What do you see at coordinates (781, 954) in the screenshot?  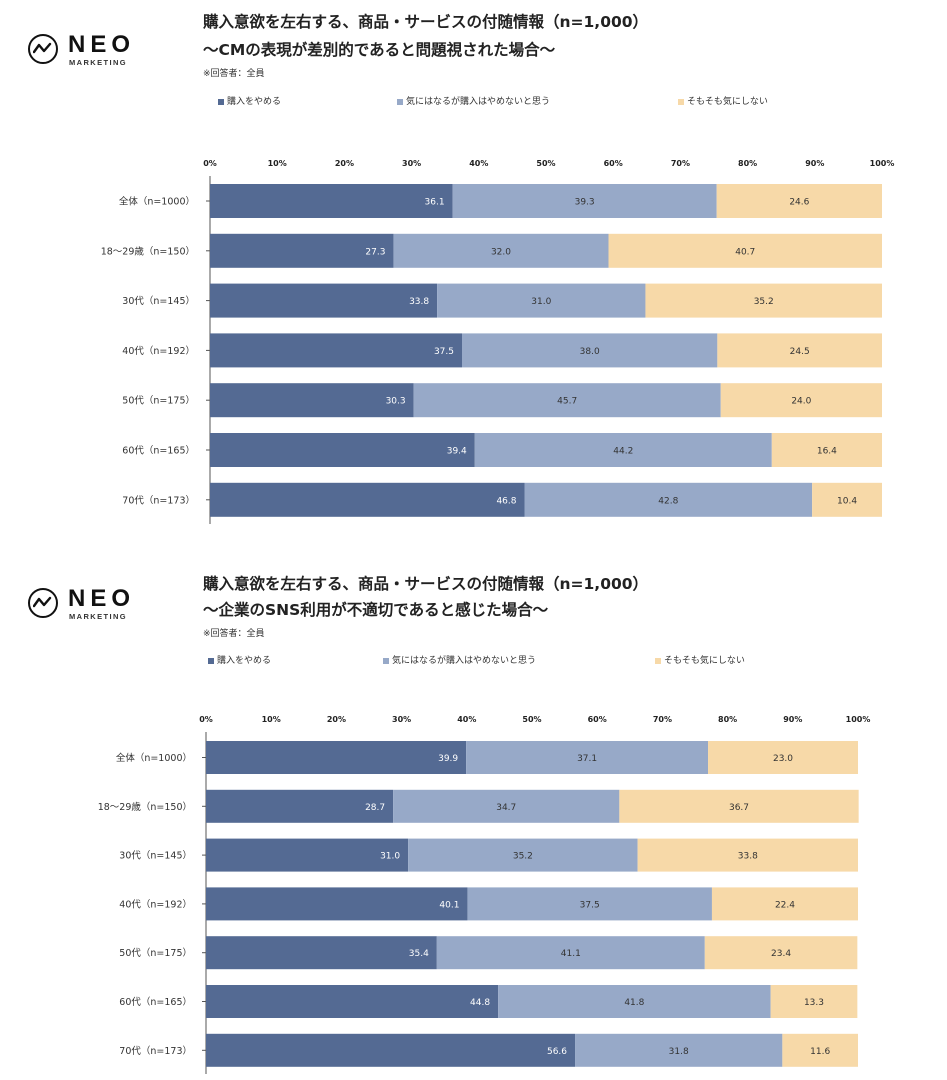 I see `data-label: 23.4` at bounding box center [781, 954].